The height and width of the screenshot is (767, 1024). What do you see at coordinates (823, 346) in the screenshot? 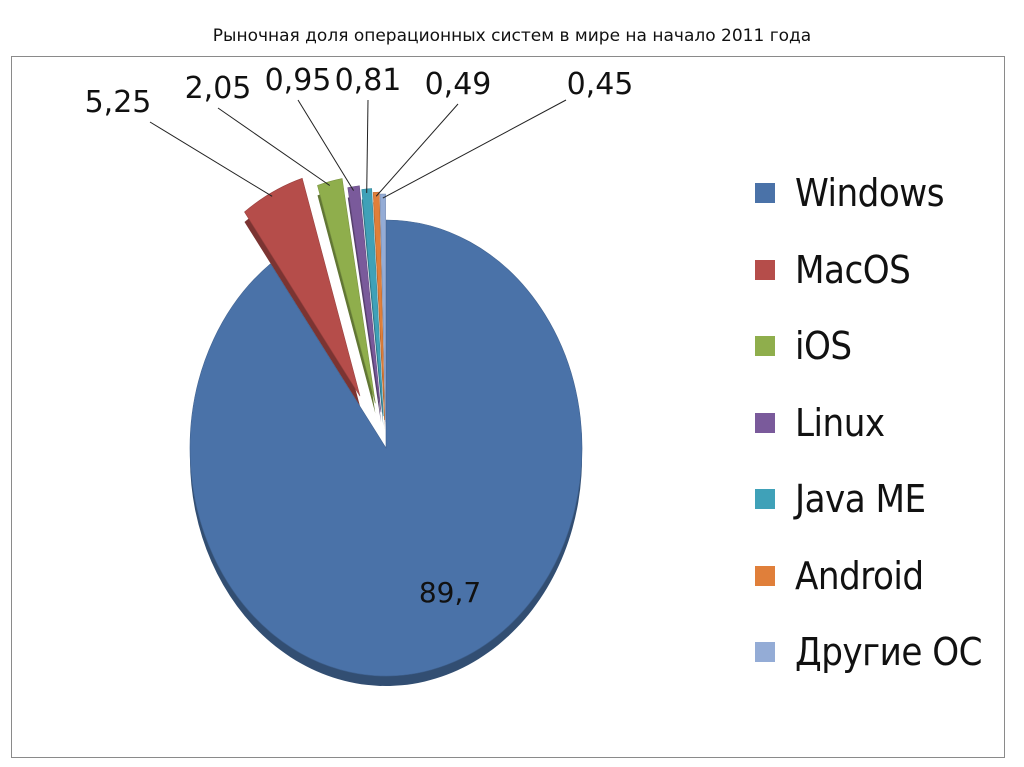
I see `legend-label-ios: iOS` at bounding box center [823, 346].